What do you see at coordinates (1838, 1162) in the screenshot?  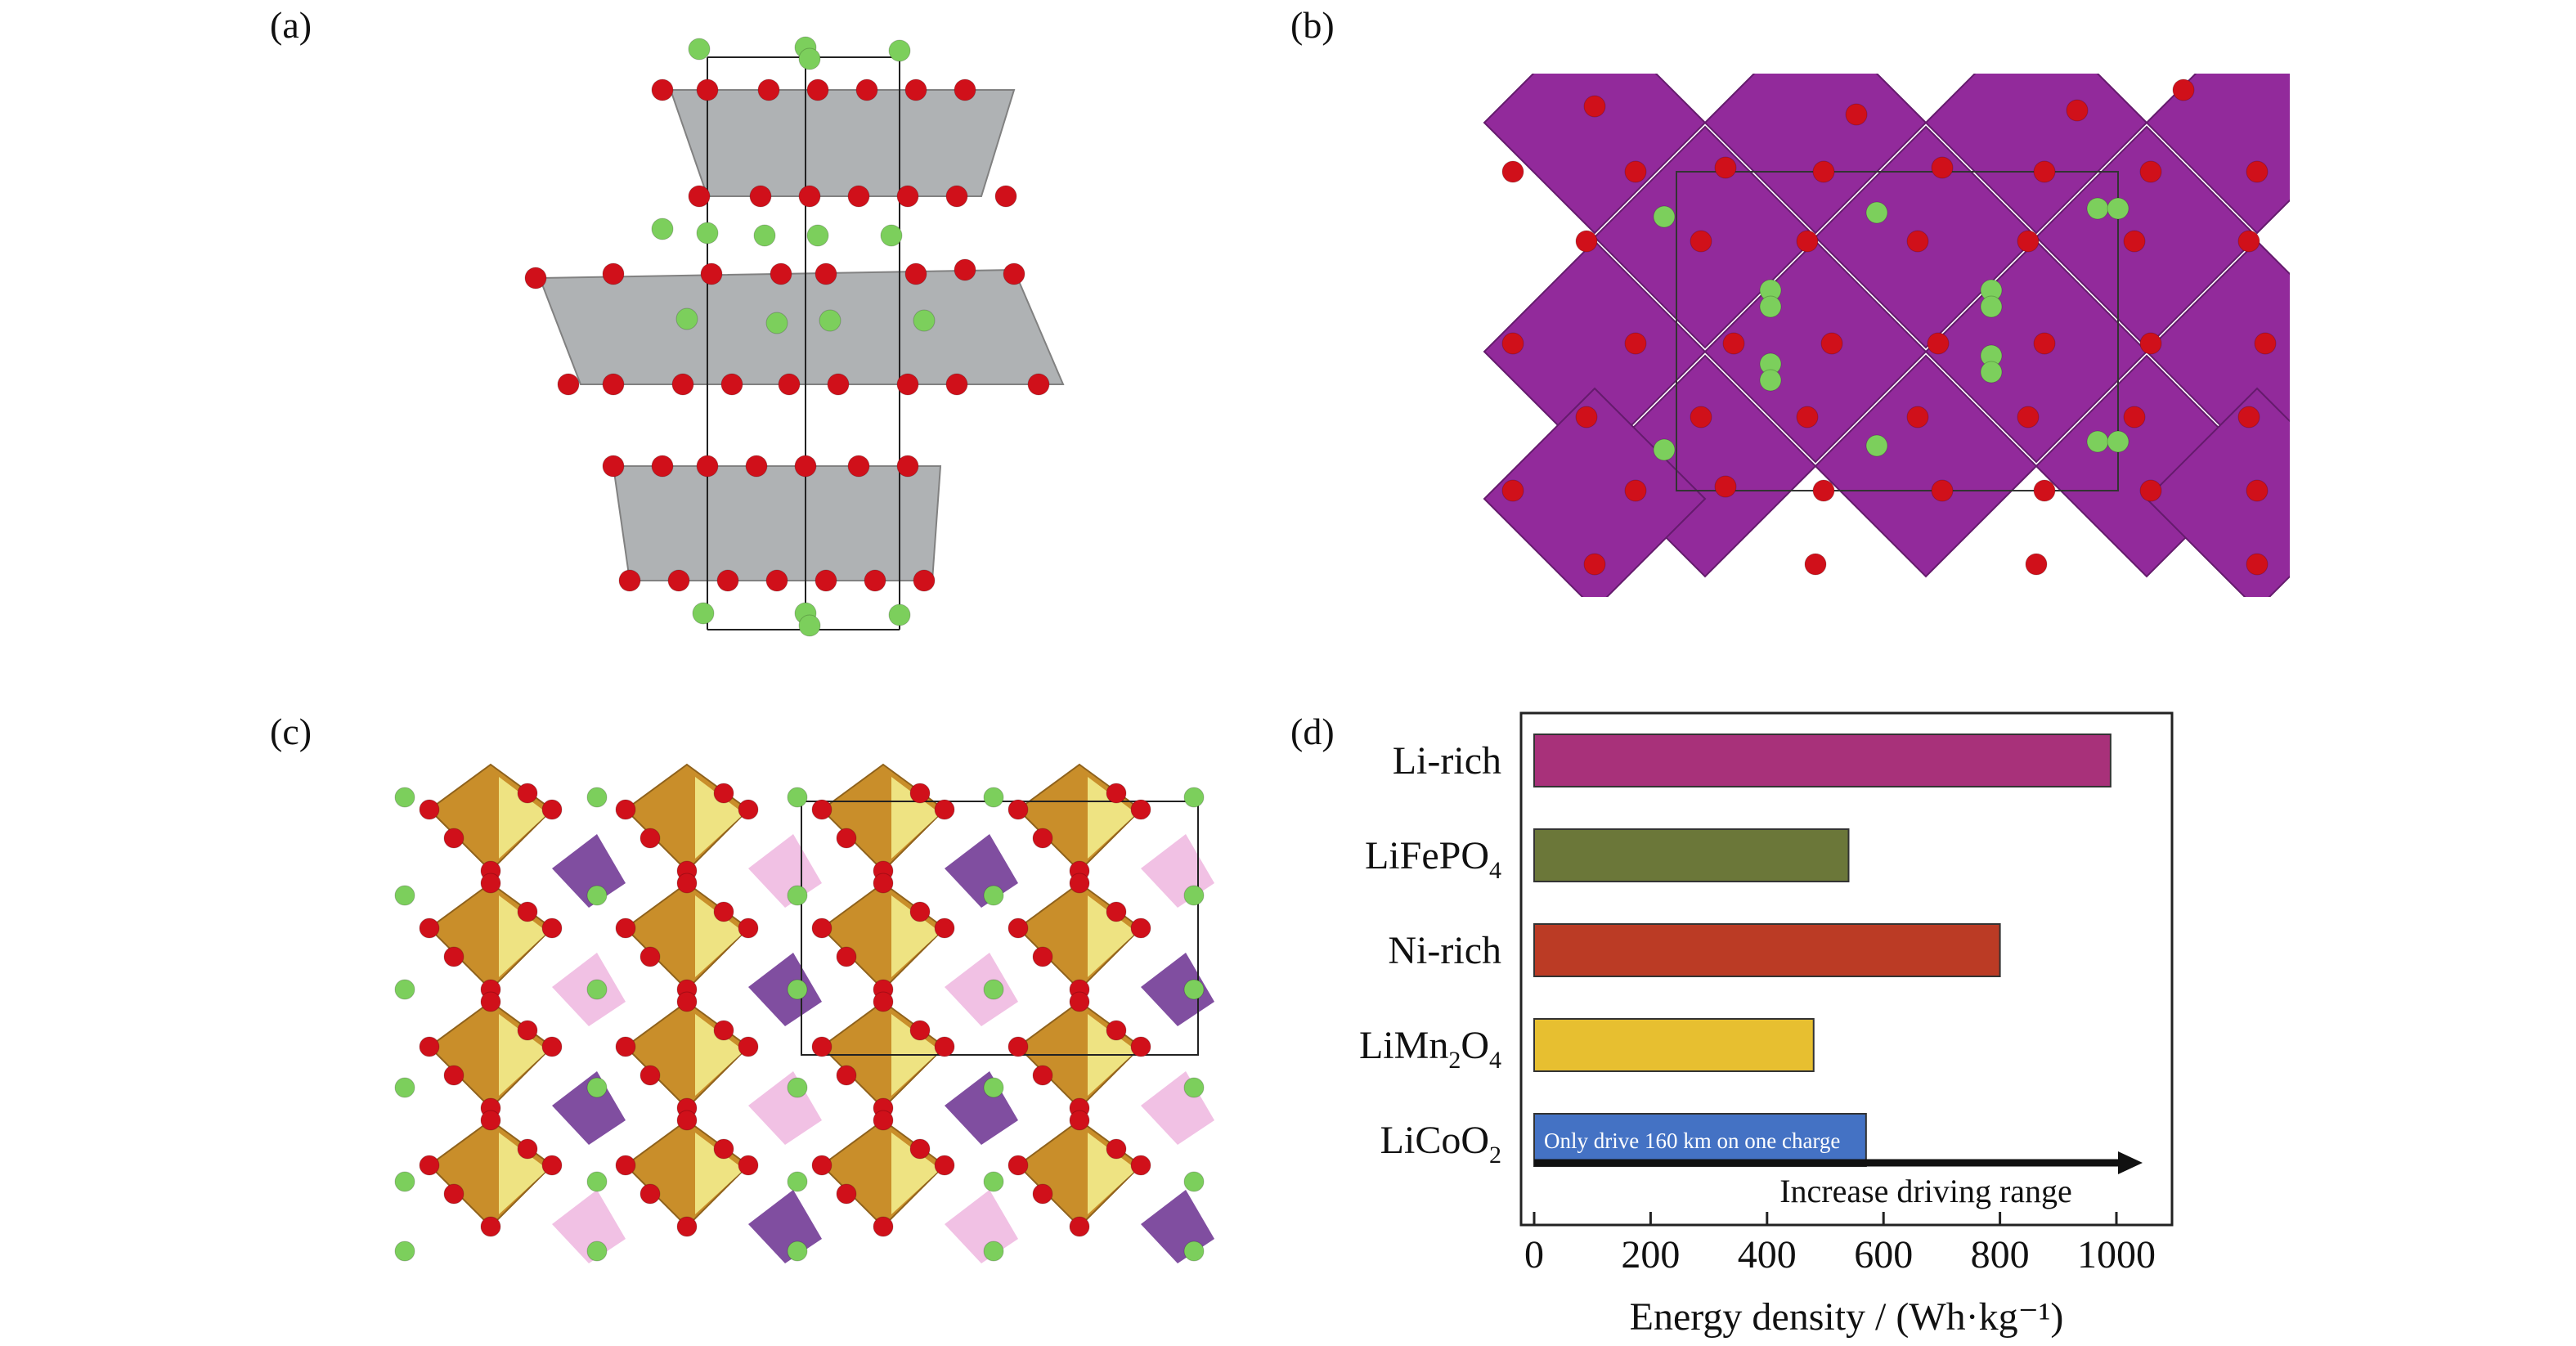 I see `driving-range-arrow` at bounding box center [1838, 1162].